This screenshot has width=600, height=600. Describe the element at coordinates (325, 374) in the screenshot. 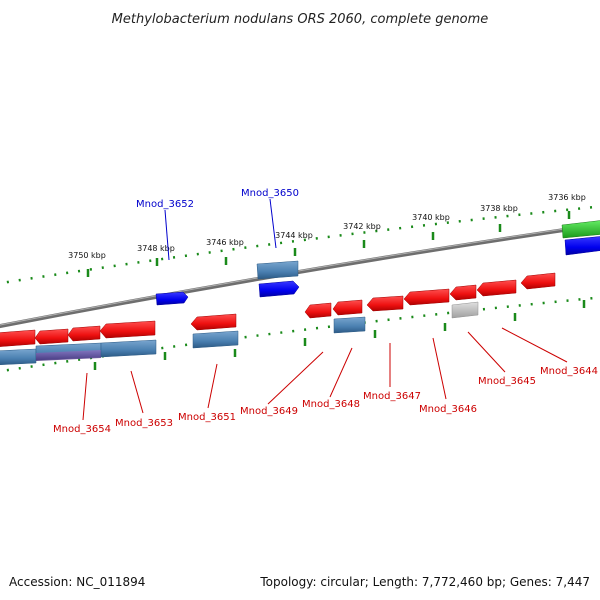

I see `reverse-leaders` at that location.